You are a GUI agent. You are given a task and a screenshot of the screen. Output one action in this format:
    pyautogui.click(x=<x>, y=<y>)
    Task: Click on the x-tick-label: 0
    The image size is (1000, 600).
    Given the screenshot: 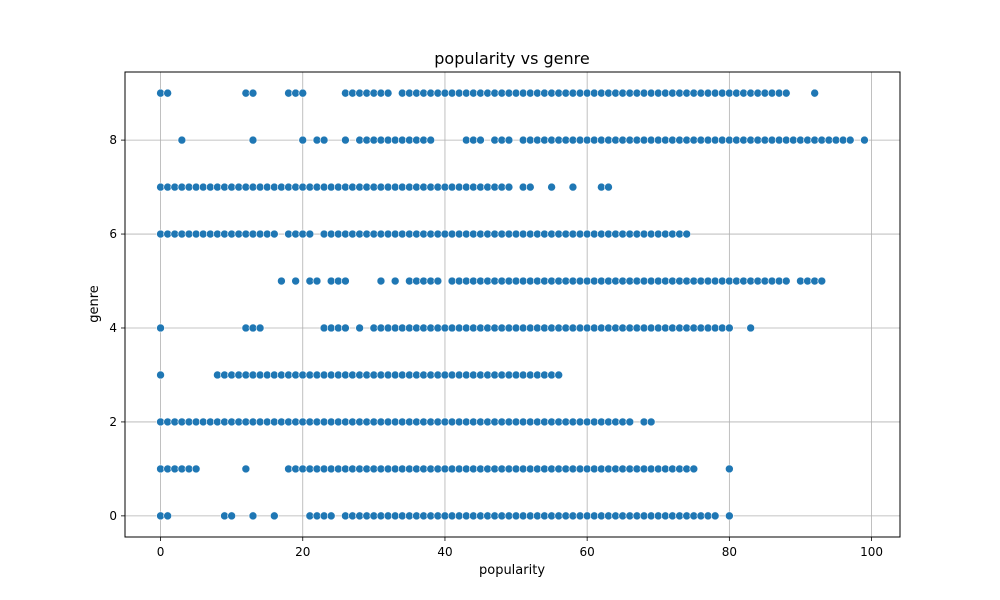 What is the action you would take?
    pyautogui.click(x=161, y=552)
    